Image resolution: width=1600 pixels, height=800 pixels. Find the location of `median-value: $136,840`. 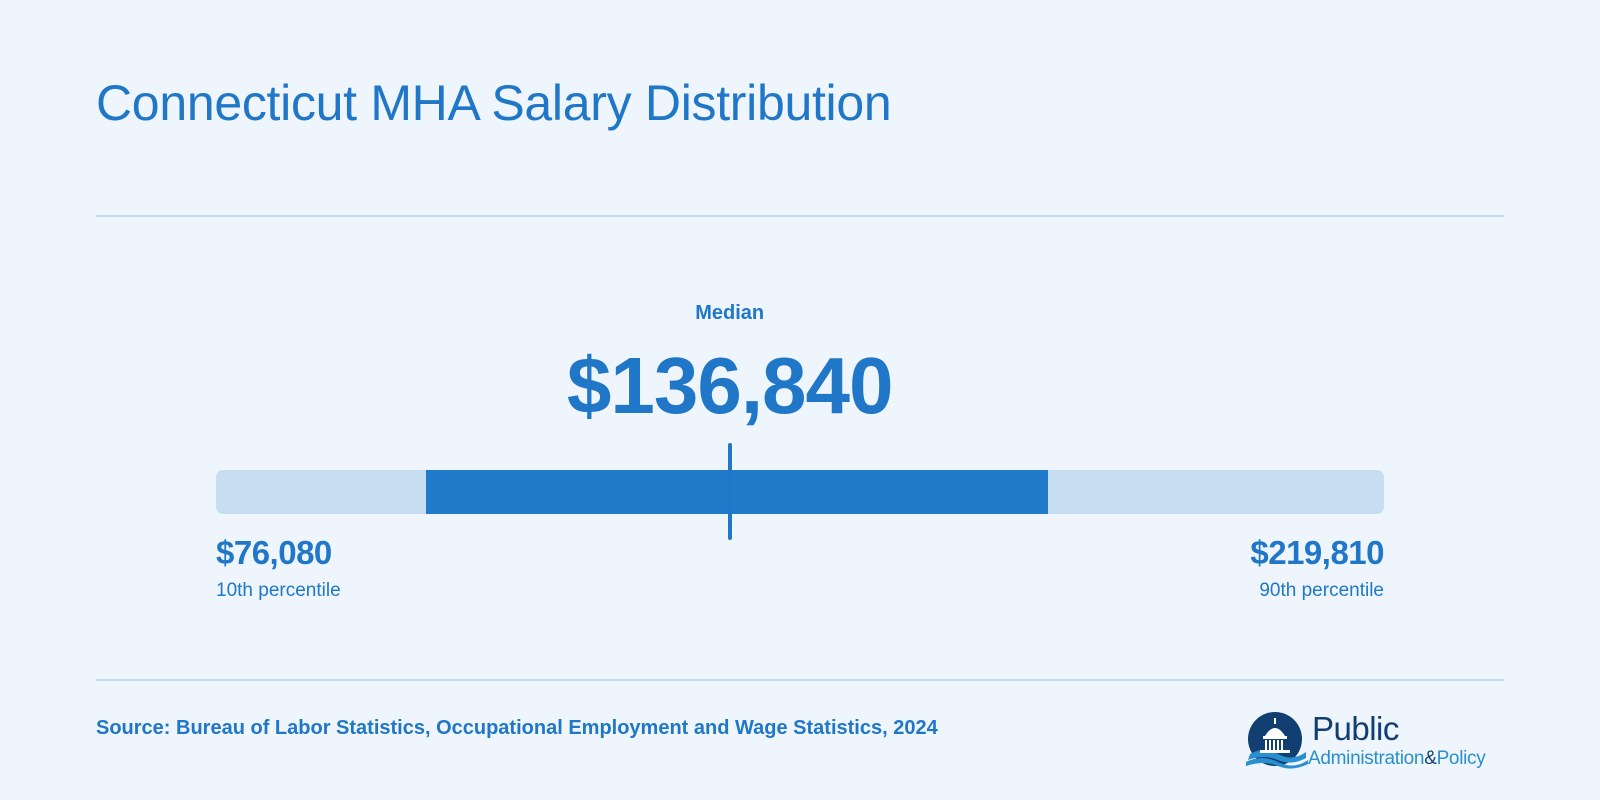

median-value: $136,840 is located at coordinates (730, 385).